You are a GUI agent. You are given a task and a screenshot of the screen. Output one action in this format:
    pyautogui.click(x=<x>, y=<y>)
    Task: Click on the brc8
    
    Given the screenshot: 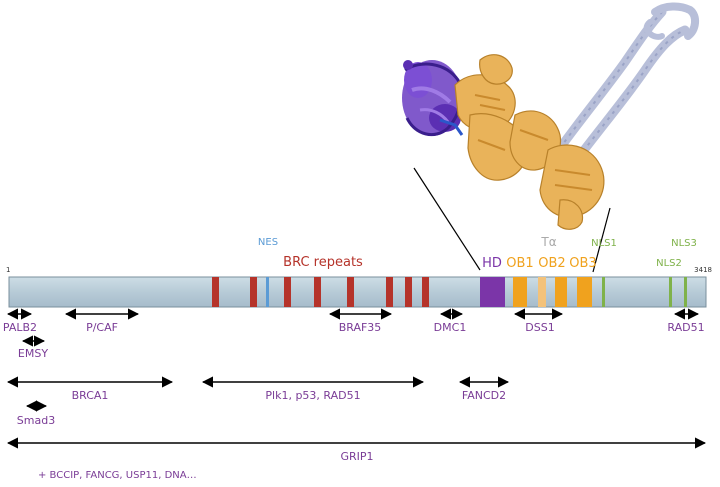 What is the action you would take?
    pyautogui.click(x=425, y=292)
    